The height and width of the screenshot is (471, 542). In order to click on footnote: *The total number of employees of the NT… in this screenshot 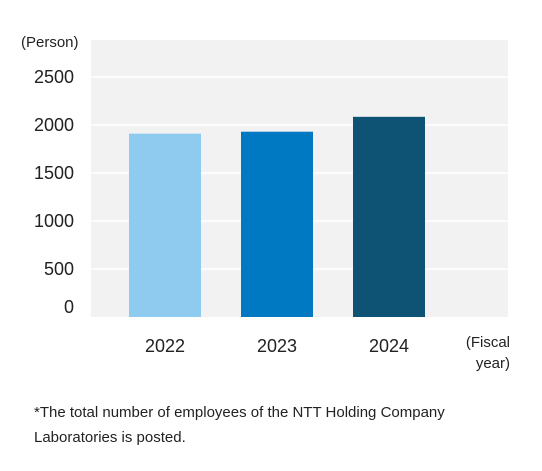, I will do `click(239, 425)`.